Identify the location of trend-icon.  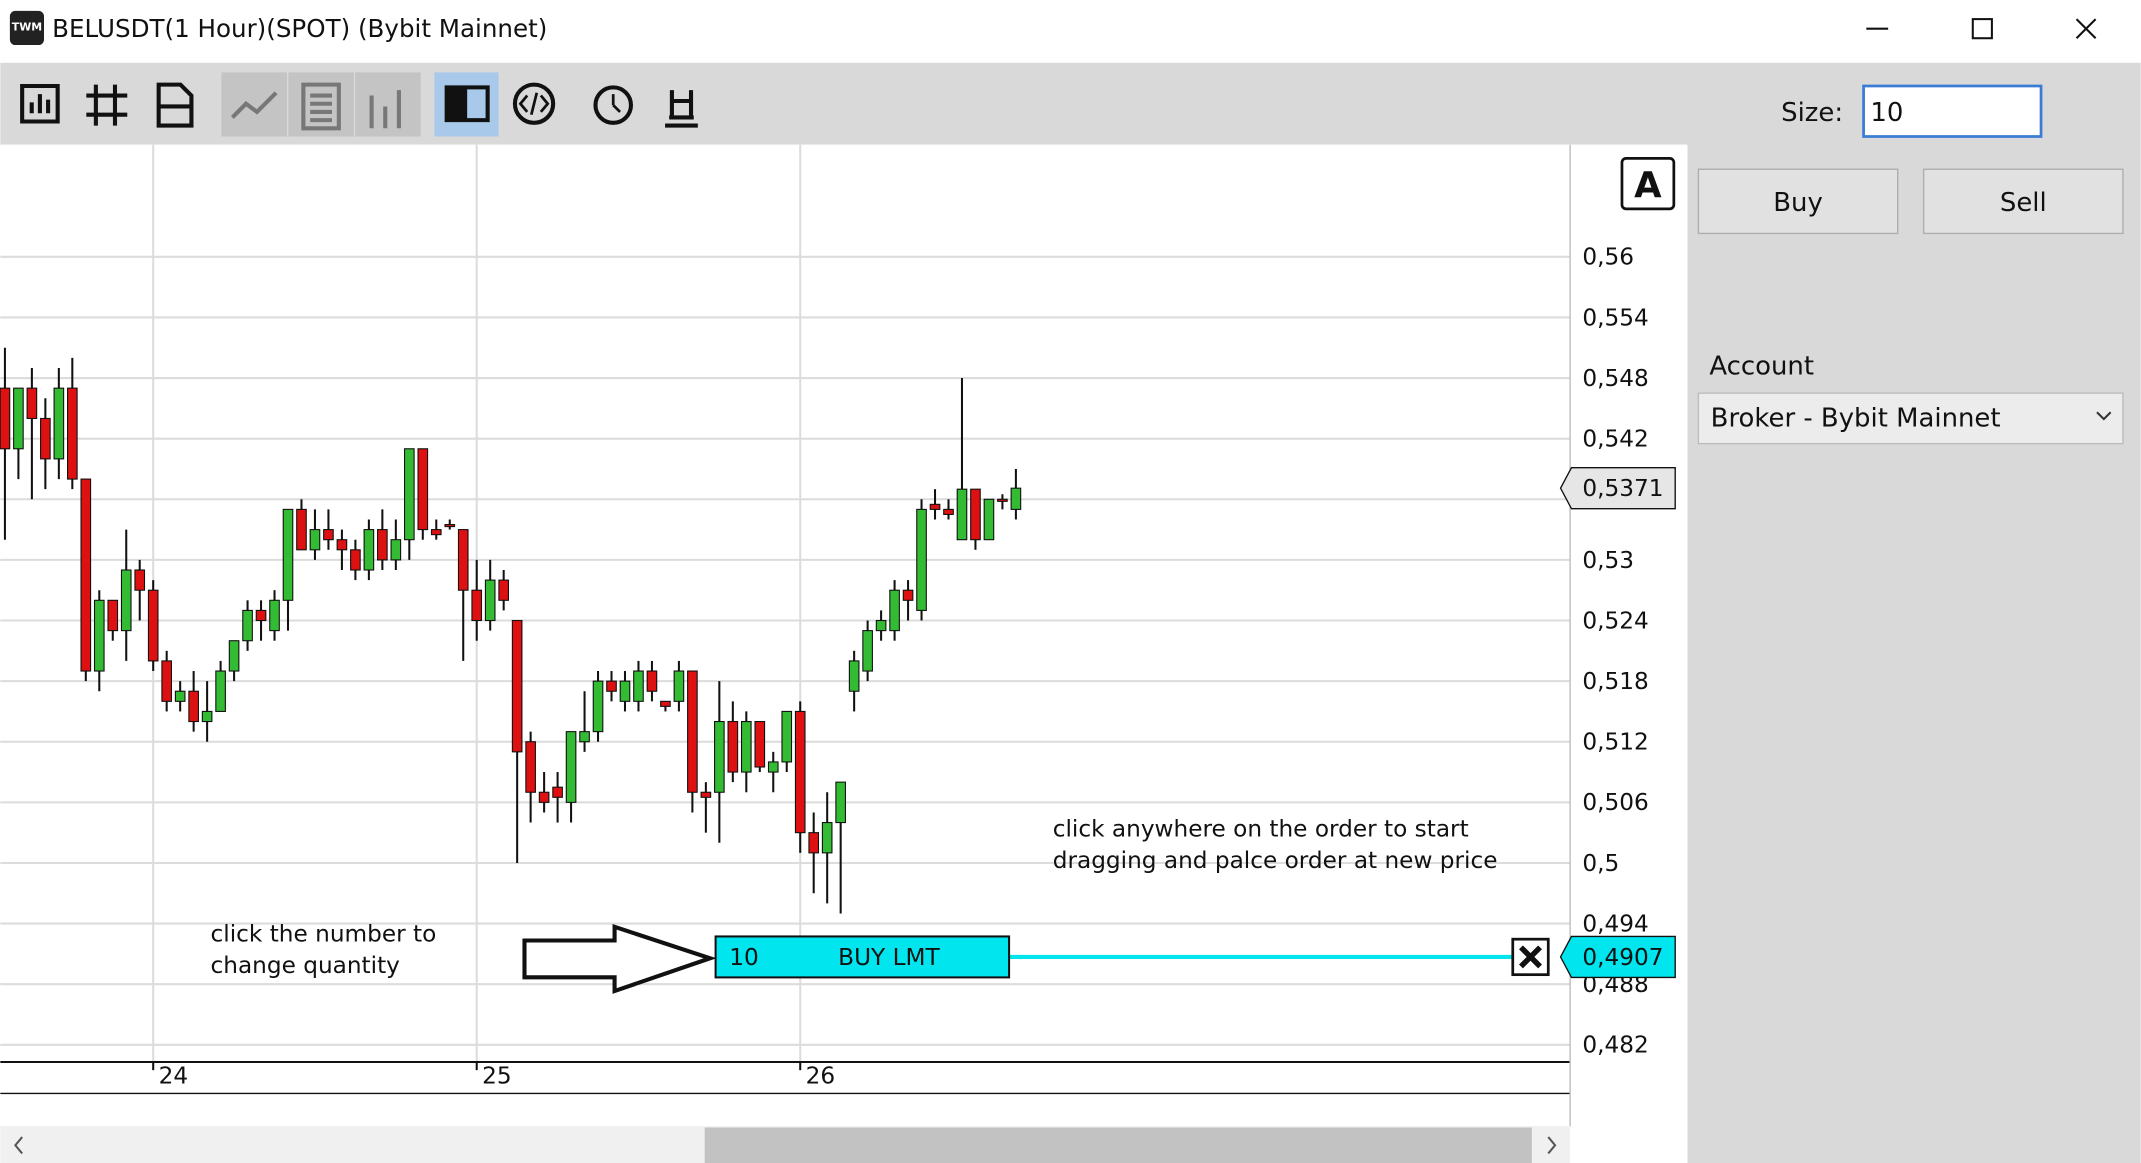
(254, 105).